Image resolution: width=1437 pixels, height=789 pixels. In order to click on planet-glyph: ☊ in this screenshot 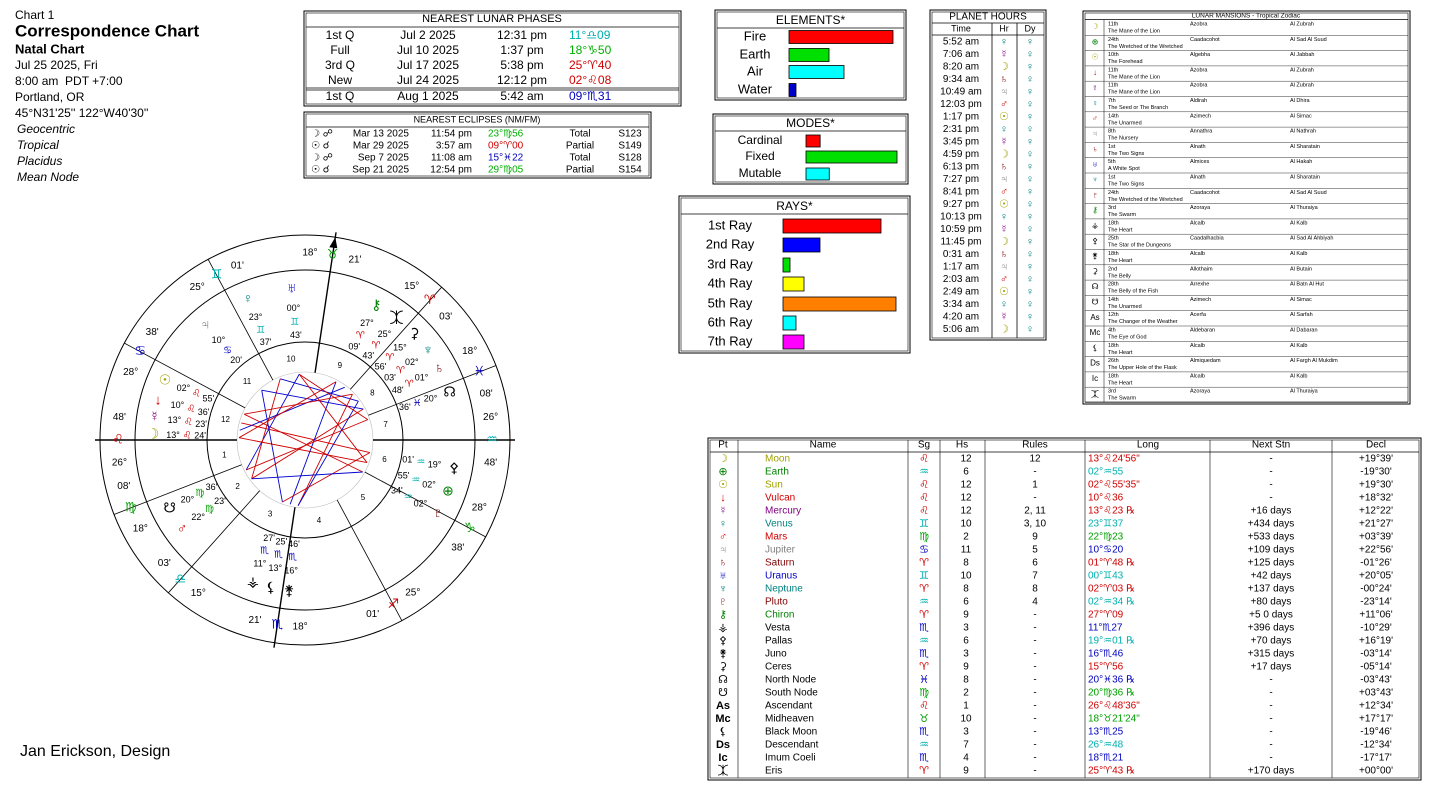, I will do `click(723, 680)`.